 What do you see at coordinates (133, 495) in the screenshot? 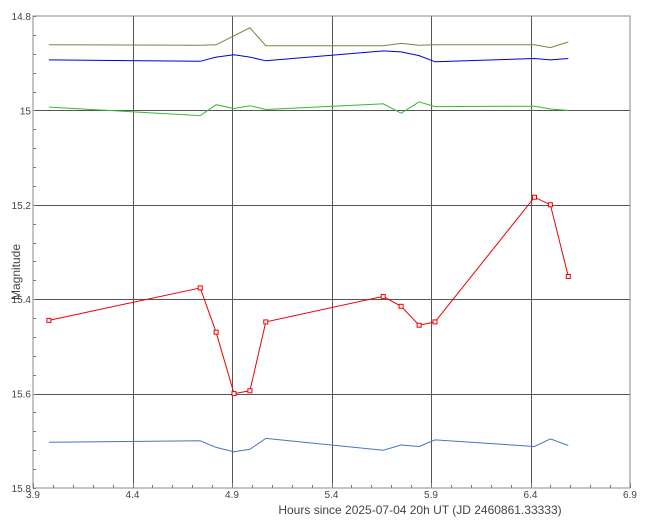
I see `x-tick-label: 4.4` at bounding box center [133, 495].